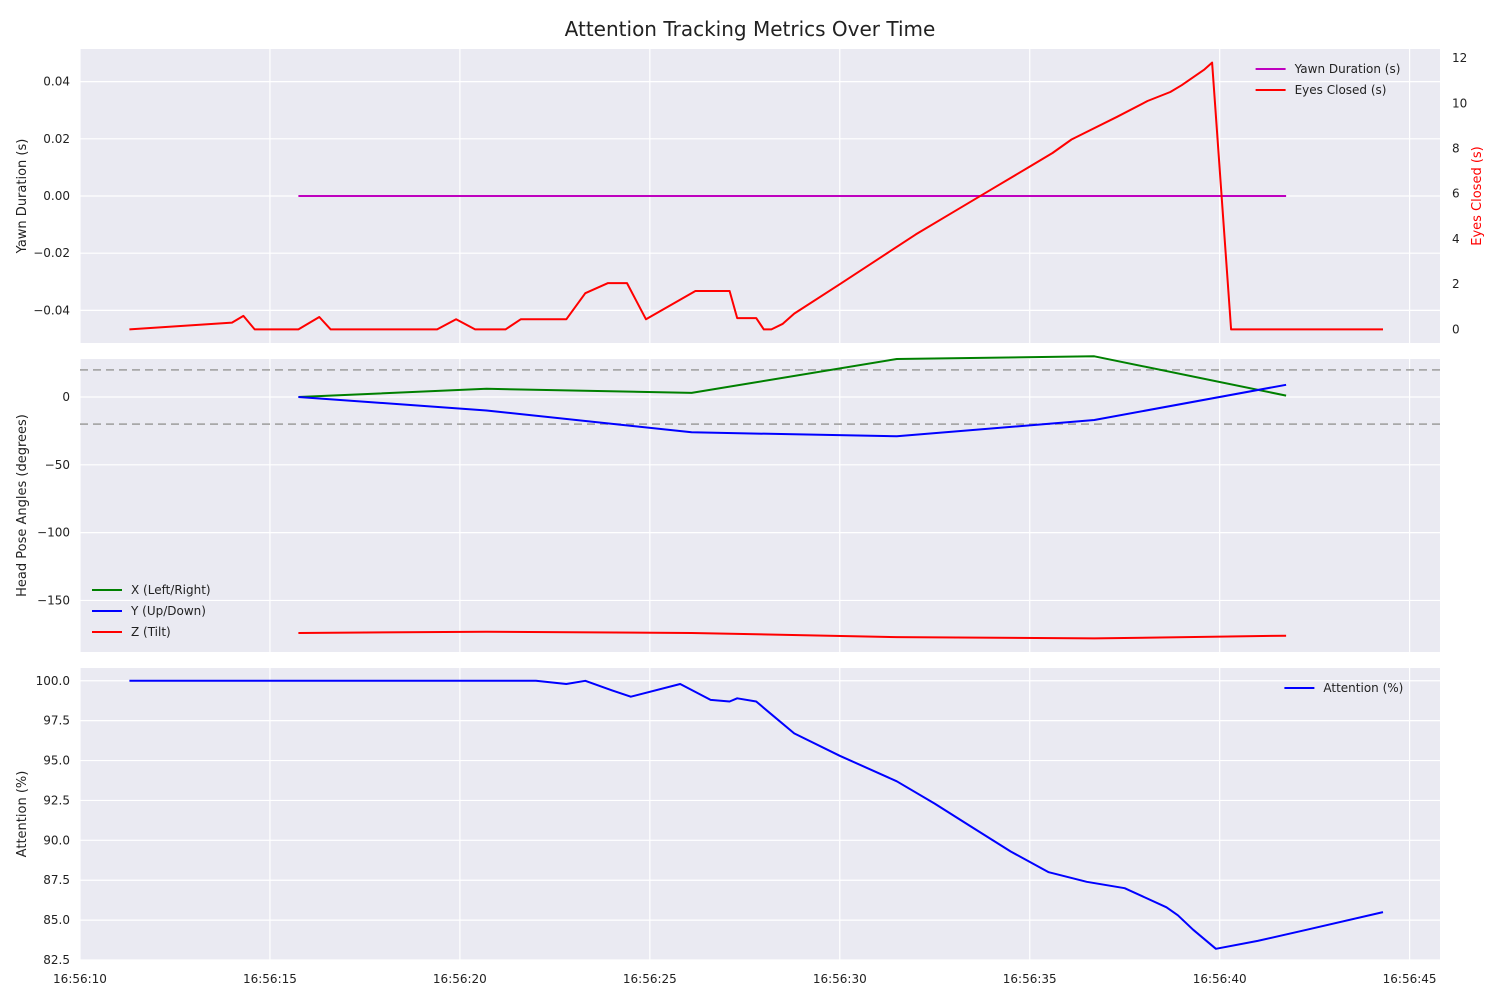 The image size is (1500, 1004). I want to click on panel-top-ytick-label: −0.02, so click(51, 253).